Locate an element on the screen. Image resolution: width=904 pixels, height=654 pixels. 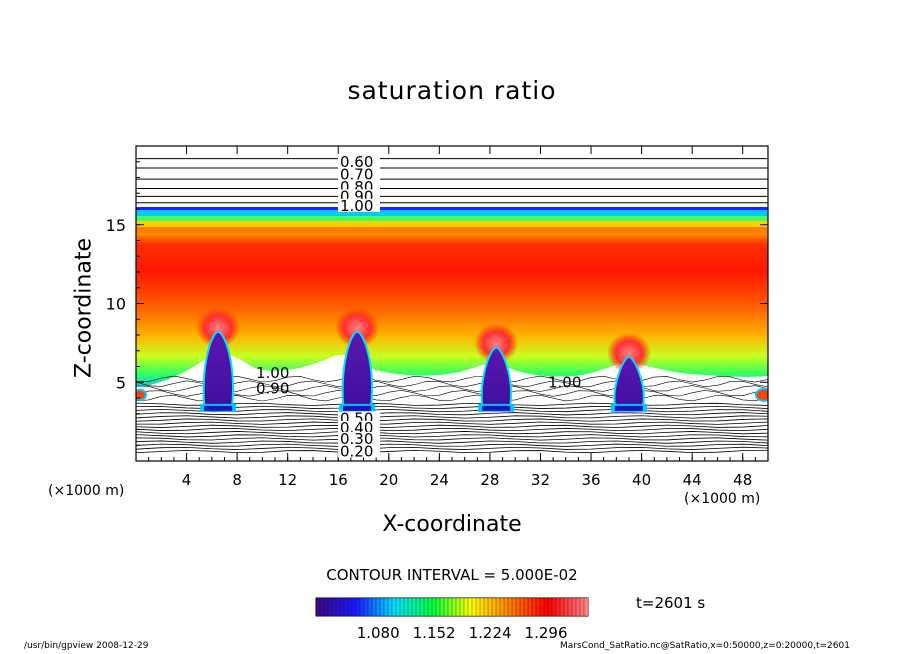
contour-label-mid: 0.90 is located at coordinates (272, 389).